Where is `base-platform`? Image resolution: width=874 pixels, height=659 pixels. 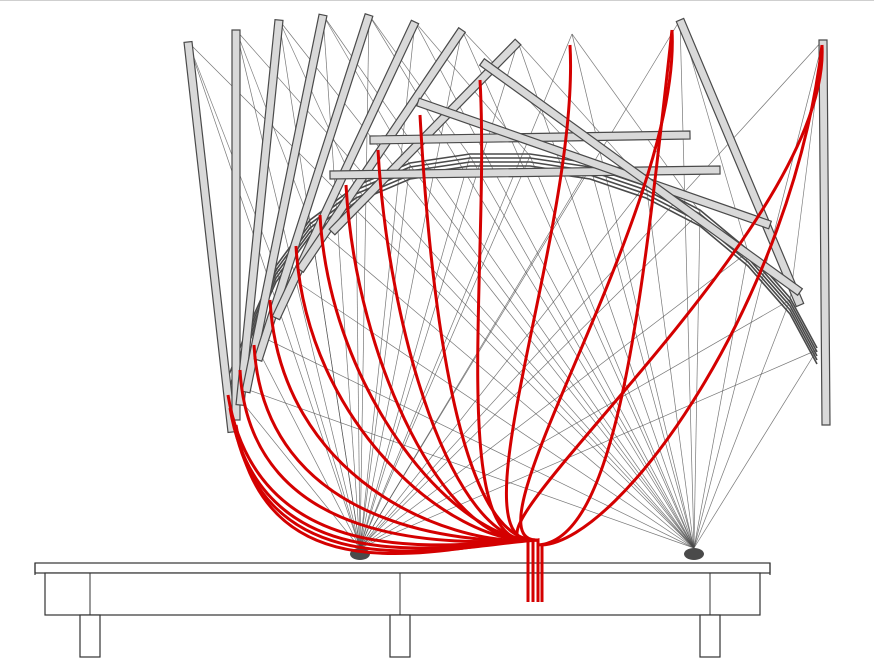
base-platform is located at coordinates (402, 603).